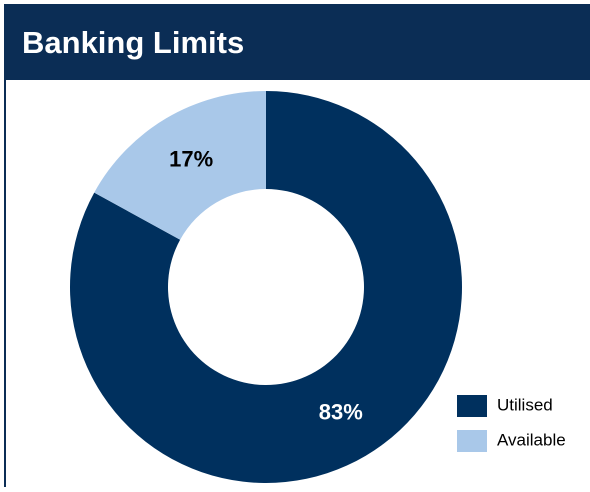 The image size is (590, 492). I want to click on chart-title: Banking Limits, so click(133, 42).